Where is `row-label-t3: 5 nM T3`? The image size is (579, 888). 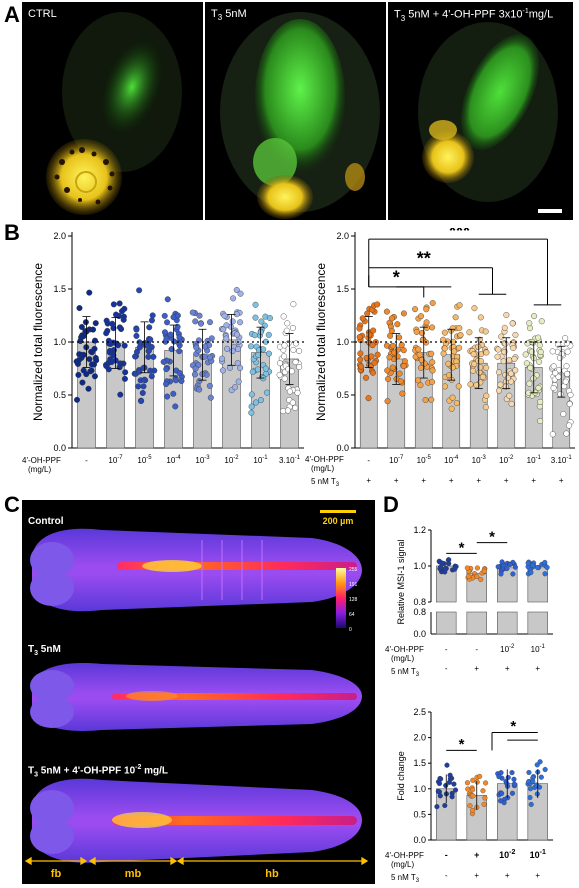
row-label-t3: 5 nM T3 is located at coordinates (405, 672).